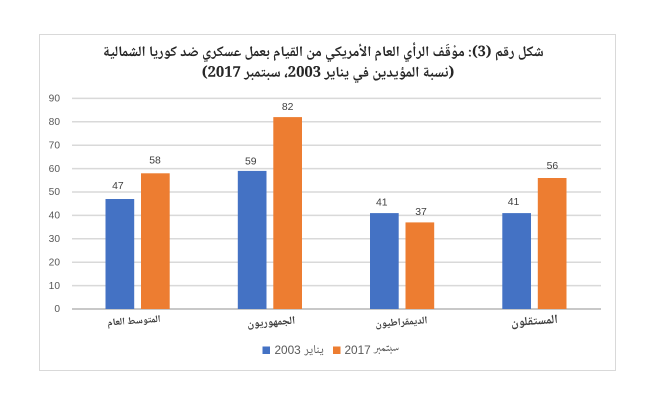 Image resolution: width=655 pixels, height=405 pixels. What do you see at coordinates (421, 212) in the screenshot?
I see `svg-text: 37` at bounding box center [421, 212].